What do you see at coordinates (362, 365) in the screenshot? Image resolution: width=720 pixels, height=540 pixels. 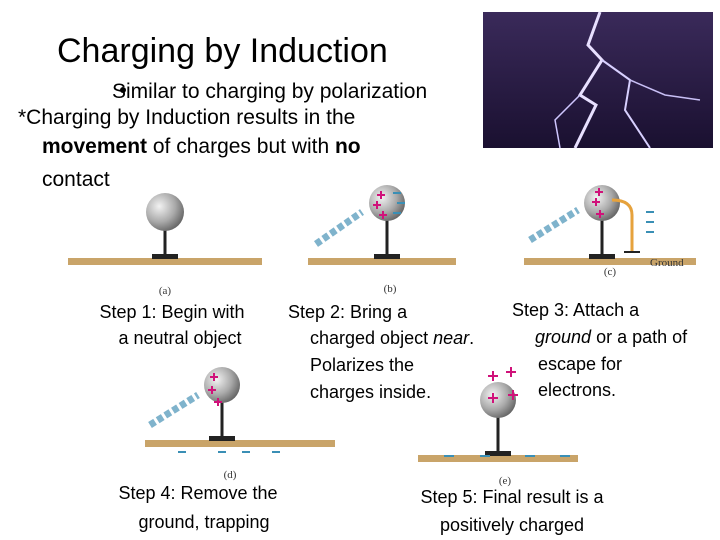 I see `step-text: Polarizes the` at bounding box center [362, 365].